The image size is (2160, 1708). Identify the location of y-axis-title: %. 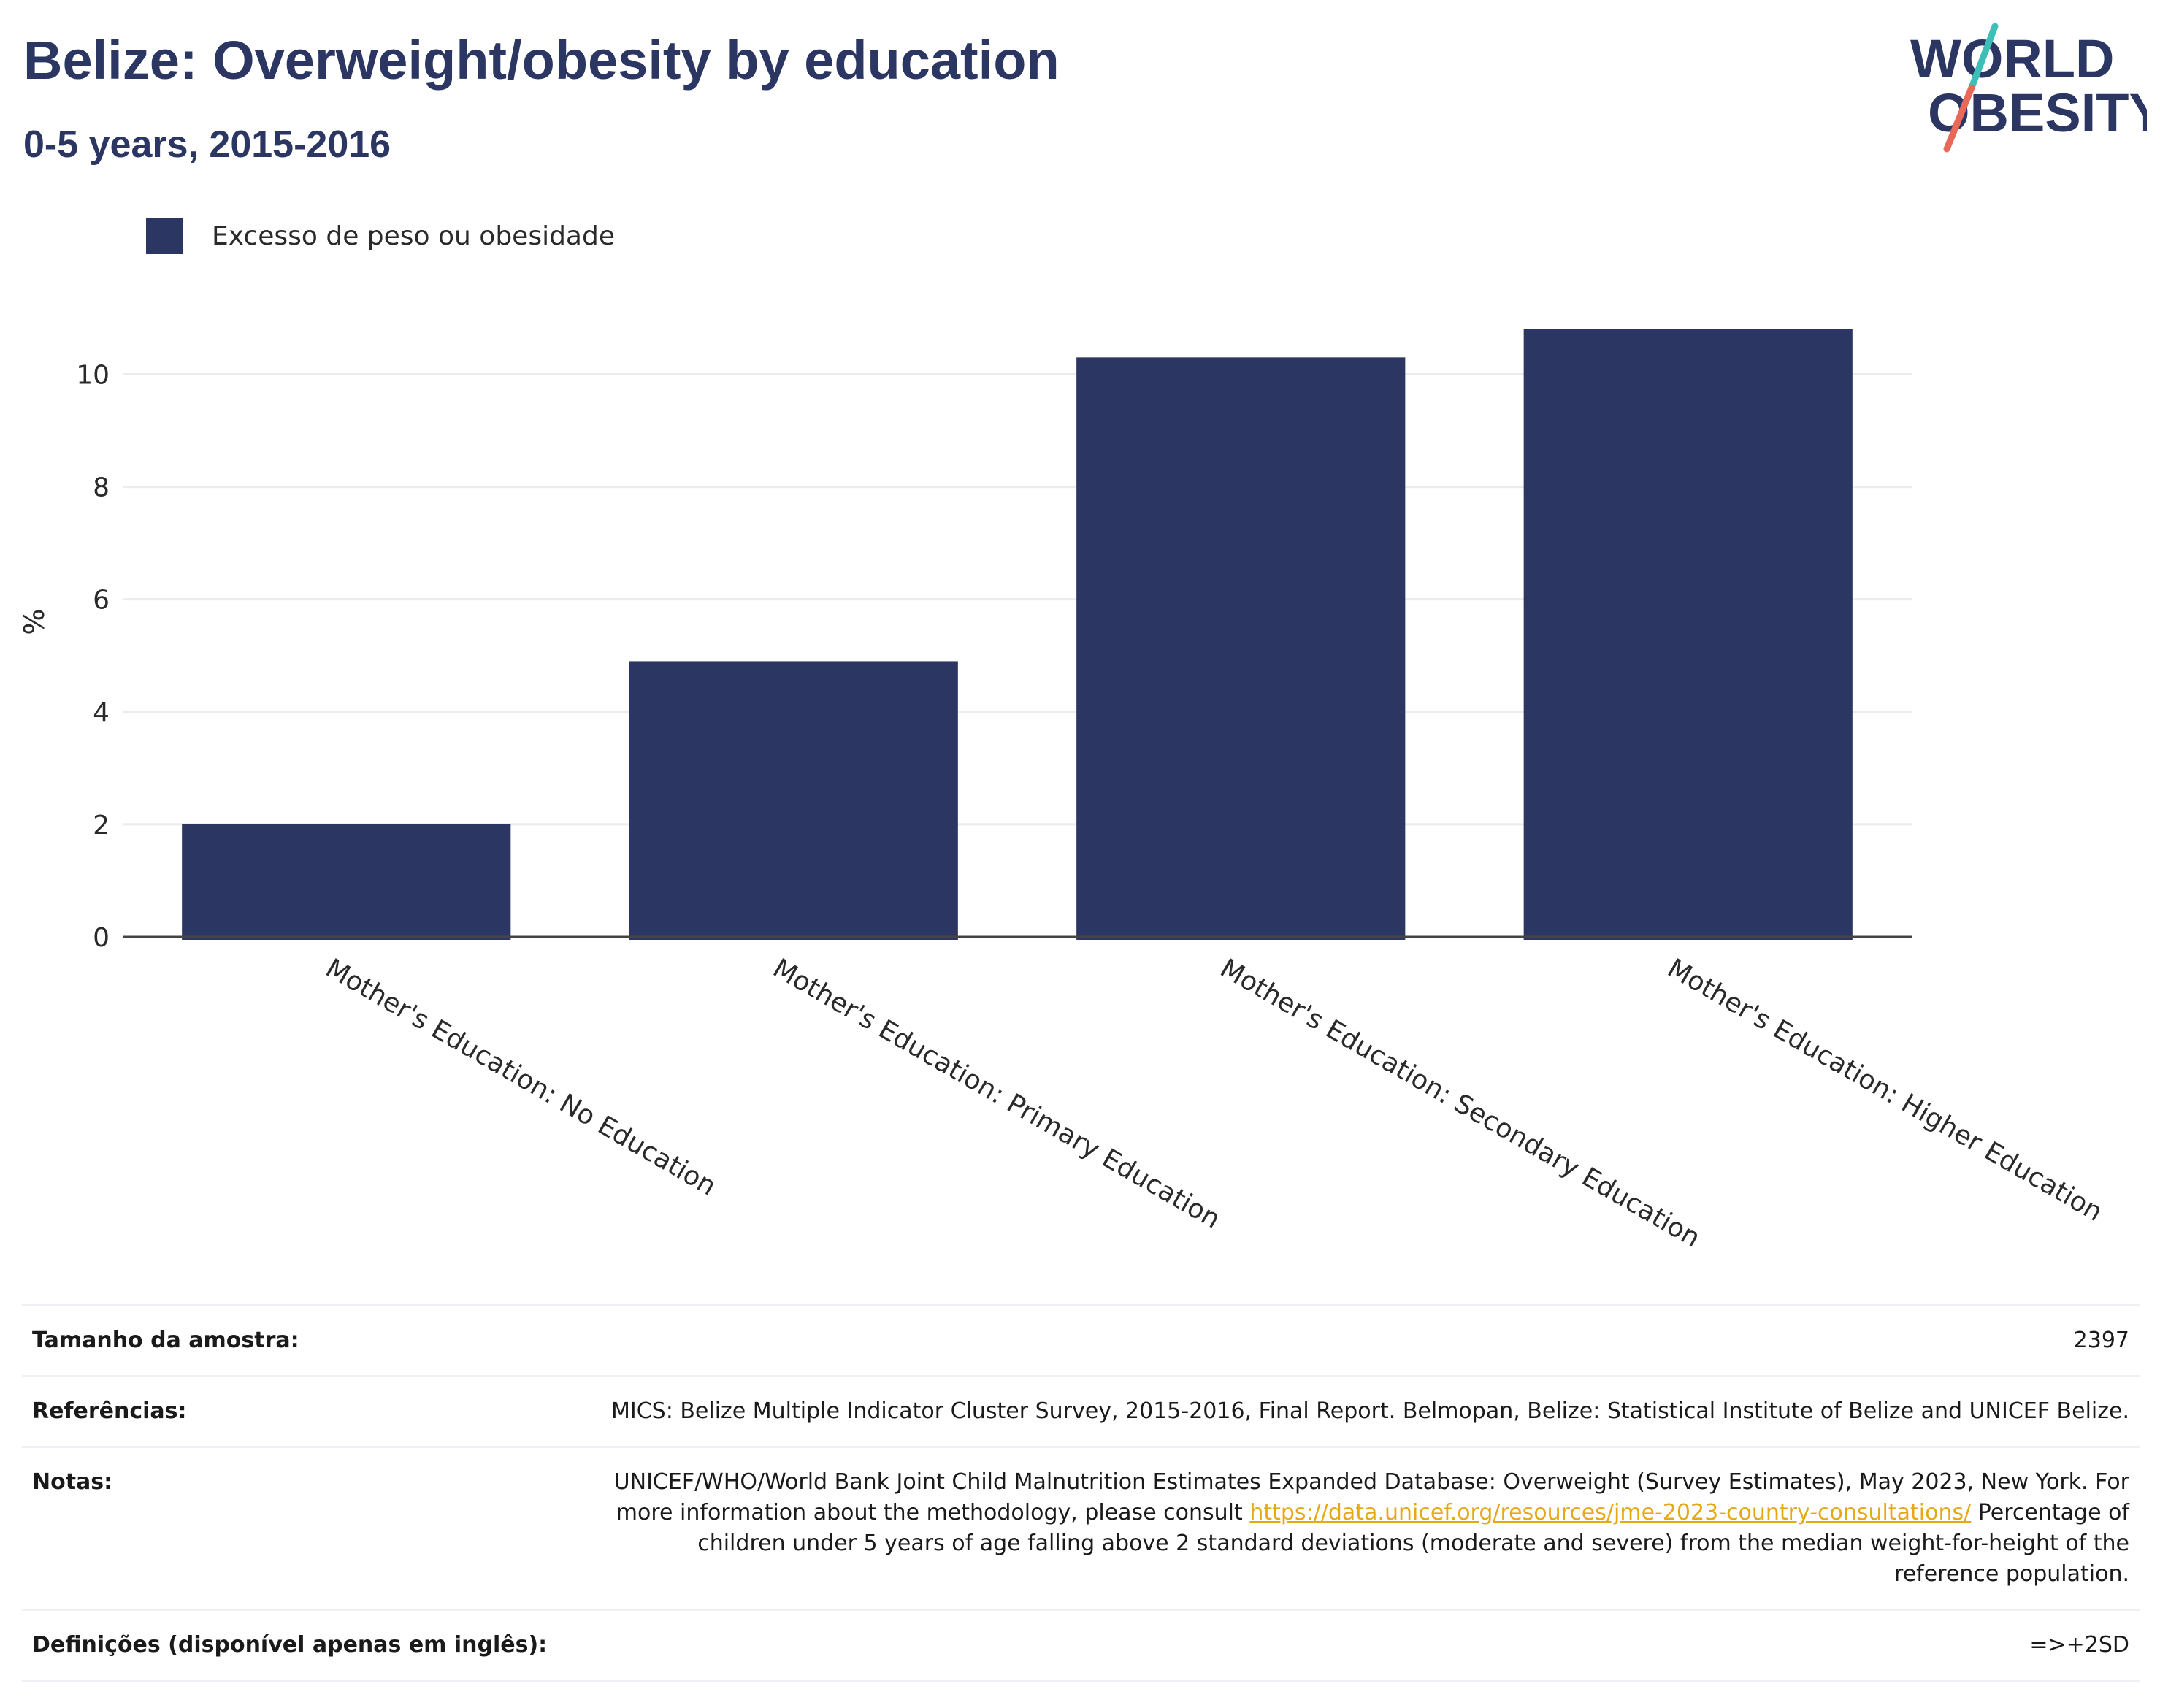
(34, 621).